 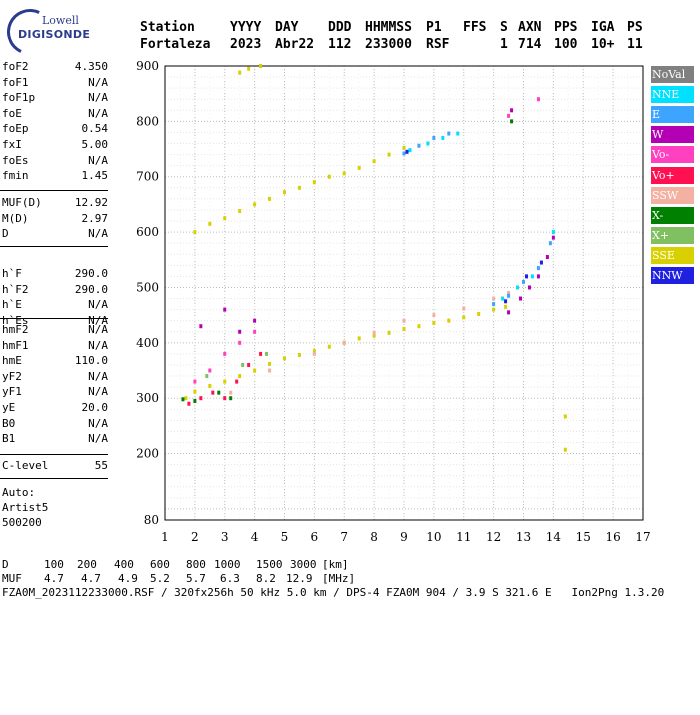 What do you see at coordinates (55, 321) in the screenshot?
I see `param-row: h`Es N/A` at bounding box center [55, 321].